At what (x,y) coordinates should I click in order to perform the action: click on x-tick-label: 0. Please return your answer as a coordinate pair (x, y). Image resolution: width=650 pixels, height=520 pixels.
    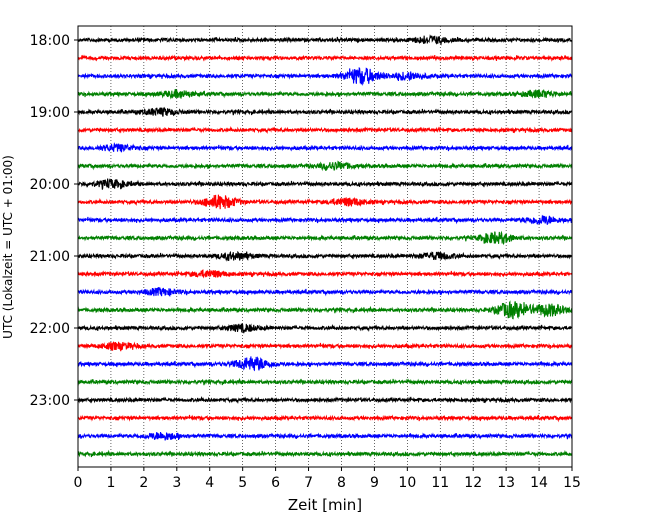
    Looking at the image, I should click on (78, 483).